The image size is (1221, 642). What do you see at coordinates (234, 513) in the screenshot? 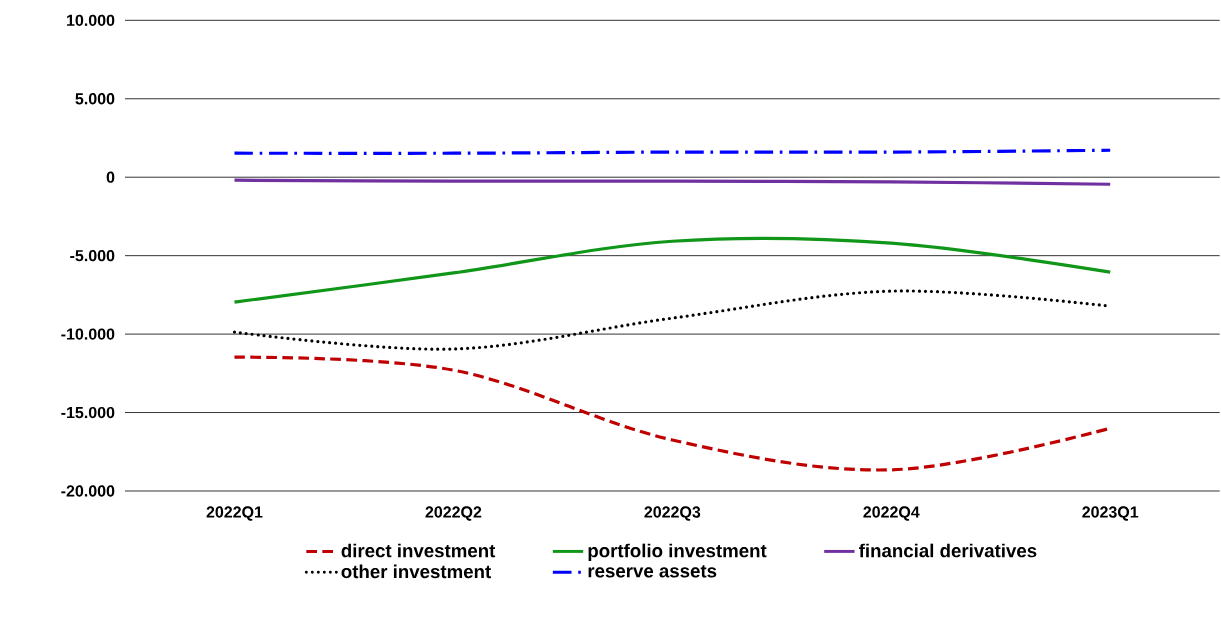
I see `x-tick-label: 2022Q1` at bounding box center [234, 513].